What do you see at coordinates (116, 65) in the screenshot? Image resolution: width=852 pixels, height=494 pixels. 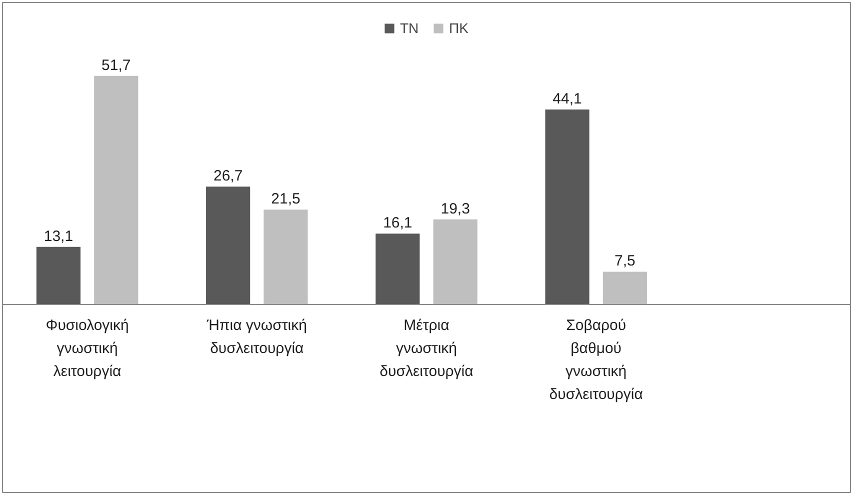 I see `data-label: 51,7` at bounding box center [116, 65].